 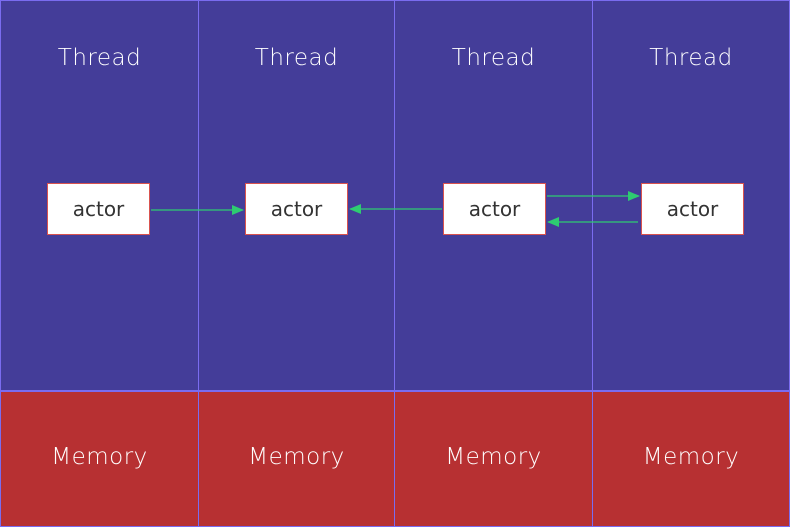 I want to click on actor-box-2: actor, so click(x=296, y=209).